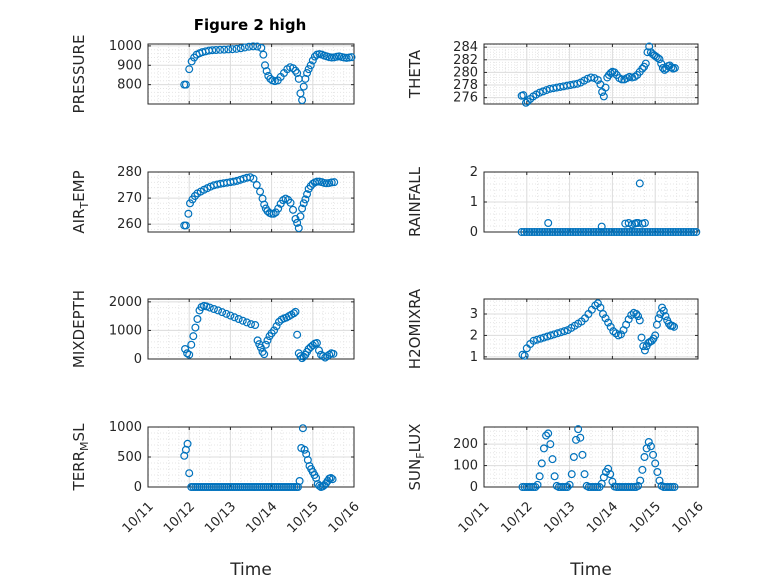 This screenshot has height=583, width=778. Describe the element at coordinates (129, 65) in the screenshot. I see `y-tick-label: 900` at that location.